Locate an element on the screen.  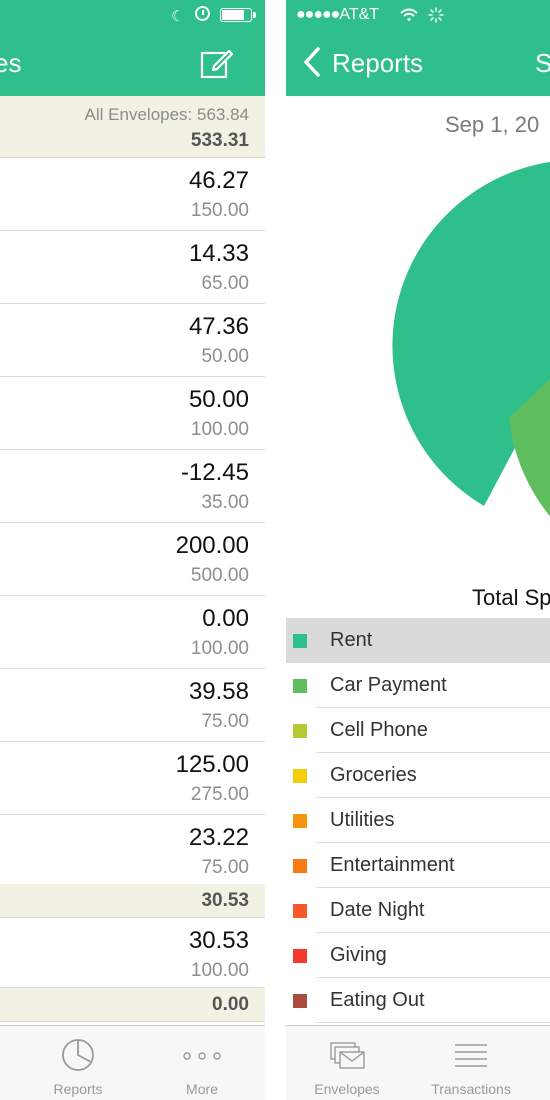
compose-edit-icon is located at coordinates (217, 63).